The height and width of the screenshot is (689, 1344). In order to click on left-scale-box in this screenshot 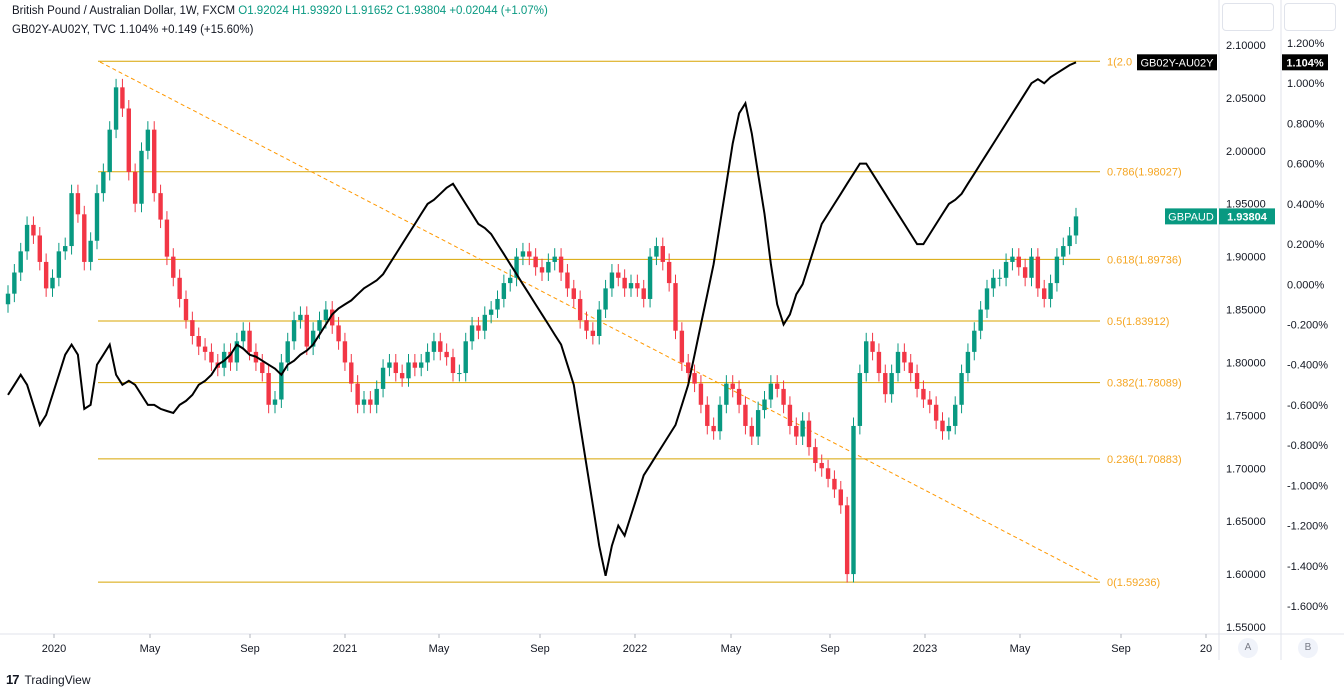, I will do `click(1248, 17)`.